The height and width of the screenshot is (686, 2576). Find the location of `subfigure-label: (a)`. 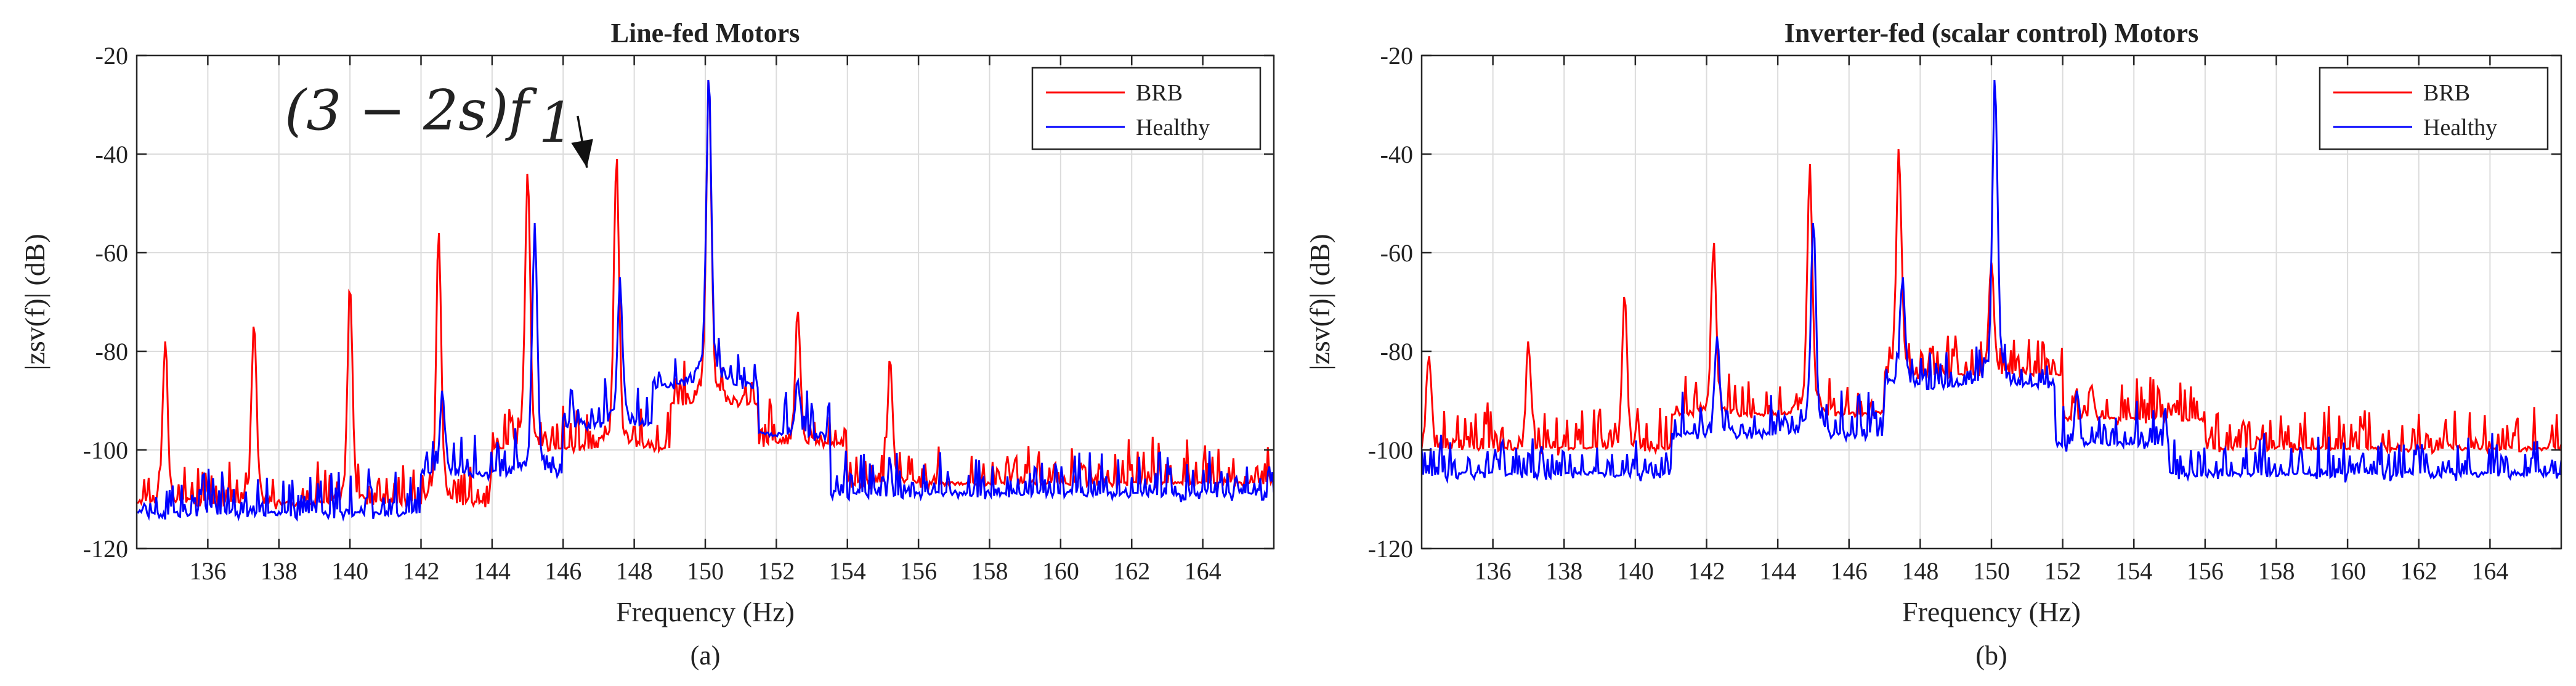

subfigure-label: (a) is located at coordinates (706, 655).